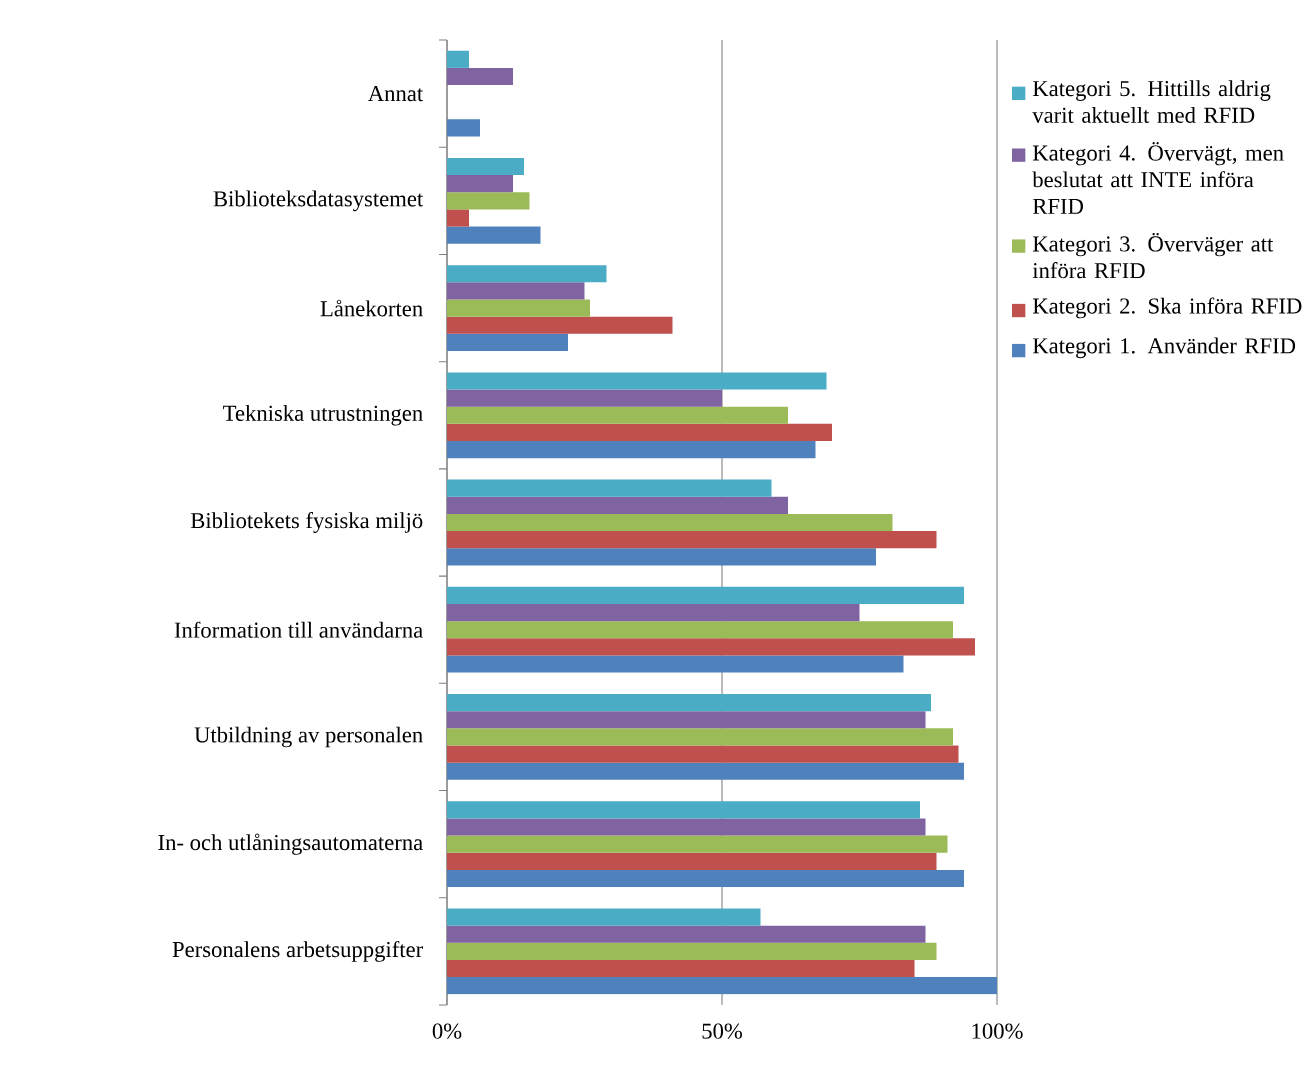 Image resolution: width=1314 pixels, height=1072 pixels. I want to click on y-tick-label: Utbildning av personalen, so click(308, 737).